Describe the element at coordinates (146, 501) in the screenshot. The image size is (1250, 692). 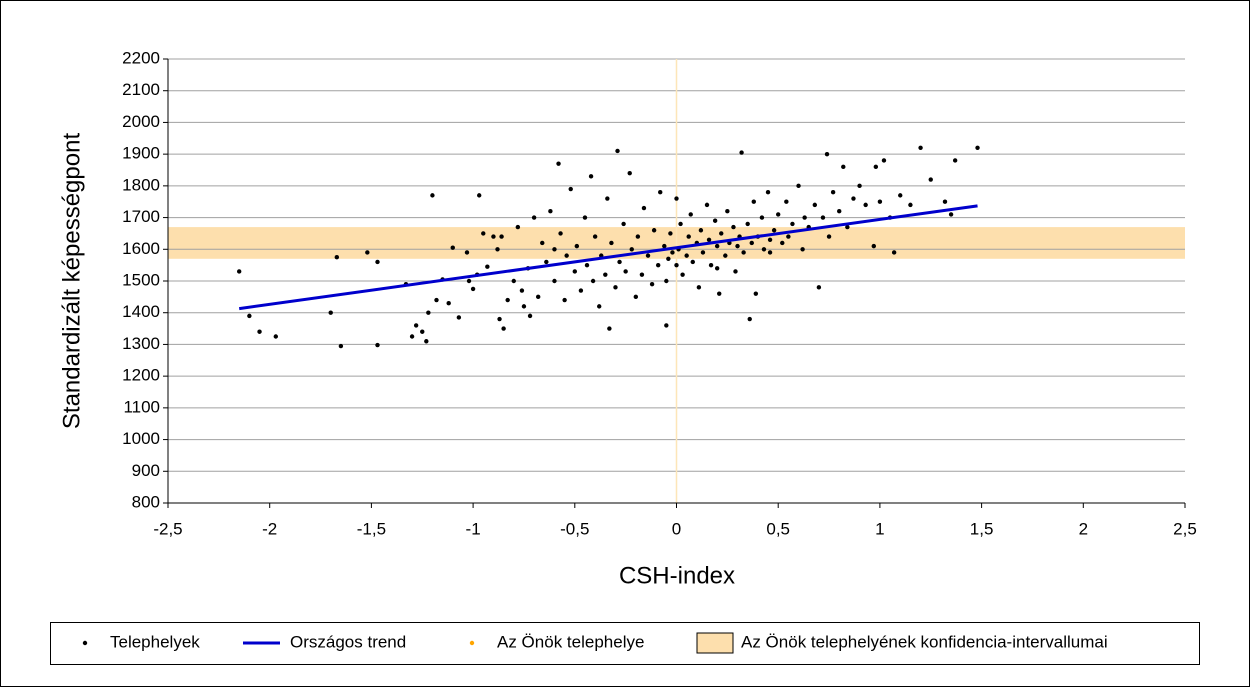
I see `y-tick-label: 800` at that location.